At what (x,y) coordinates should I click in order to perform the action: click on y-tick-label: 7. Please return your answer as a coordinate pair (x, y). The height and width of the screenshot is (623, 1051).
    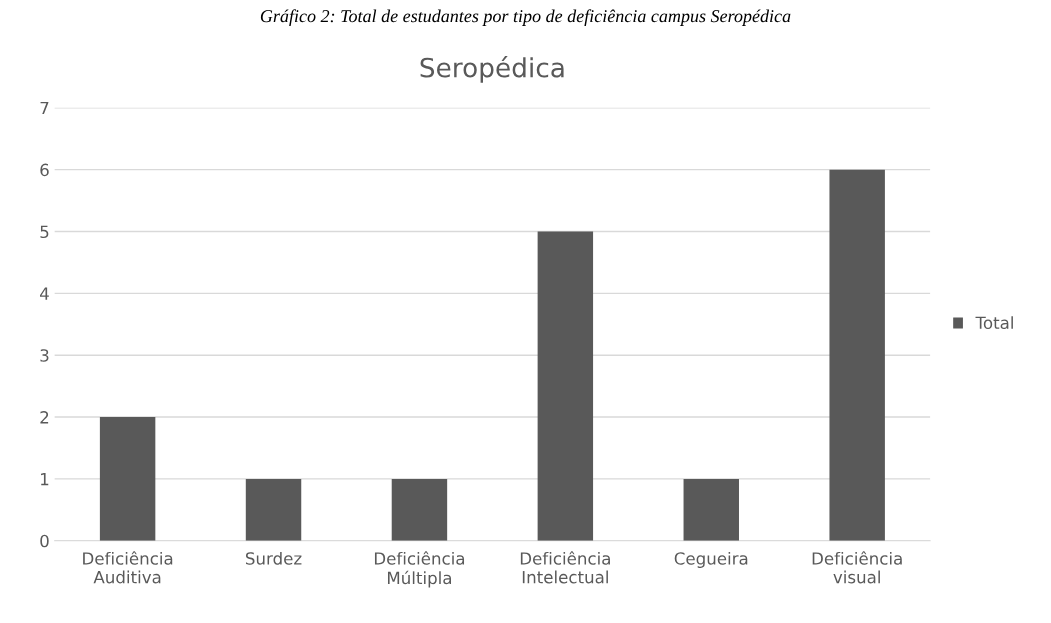
    Looking at the image, I should click on (44, 108).